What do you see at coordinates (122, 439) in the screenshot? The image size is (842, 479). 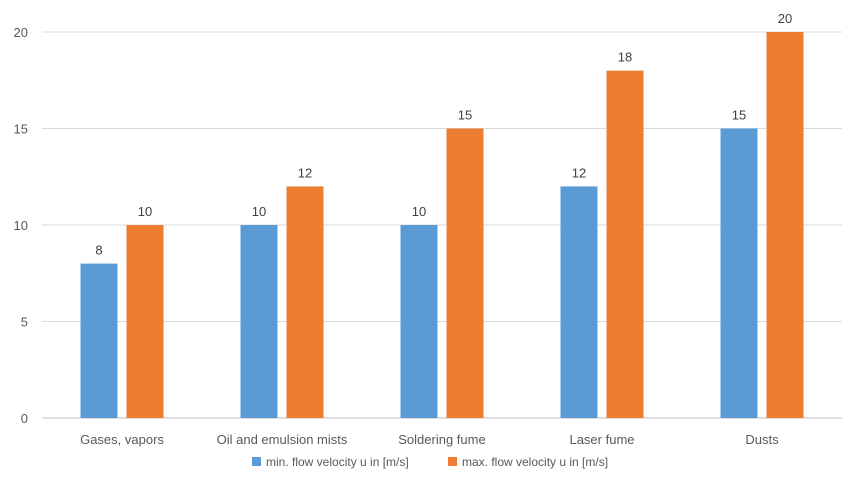 I see `x-tick-label: Gases, vapors` at bounding box center [122, 439].